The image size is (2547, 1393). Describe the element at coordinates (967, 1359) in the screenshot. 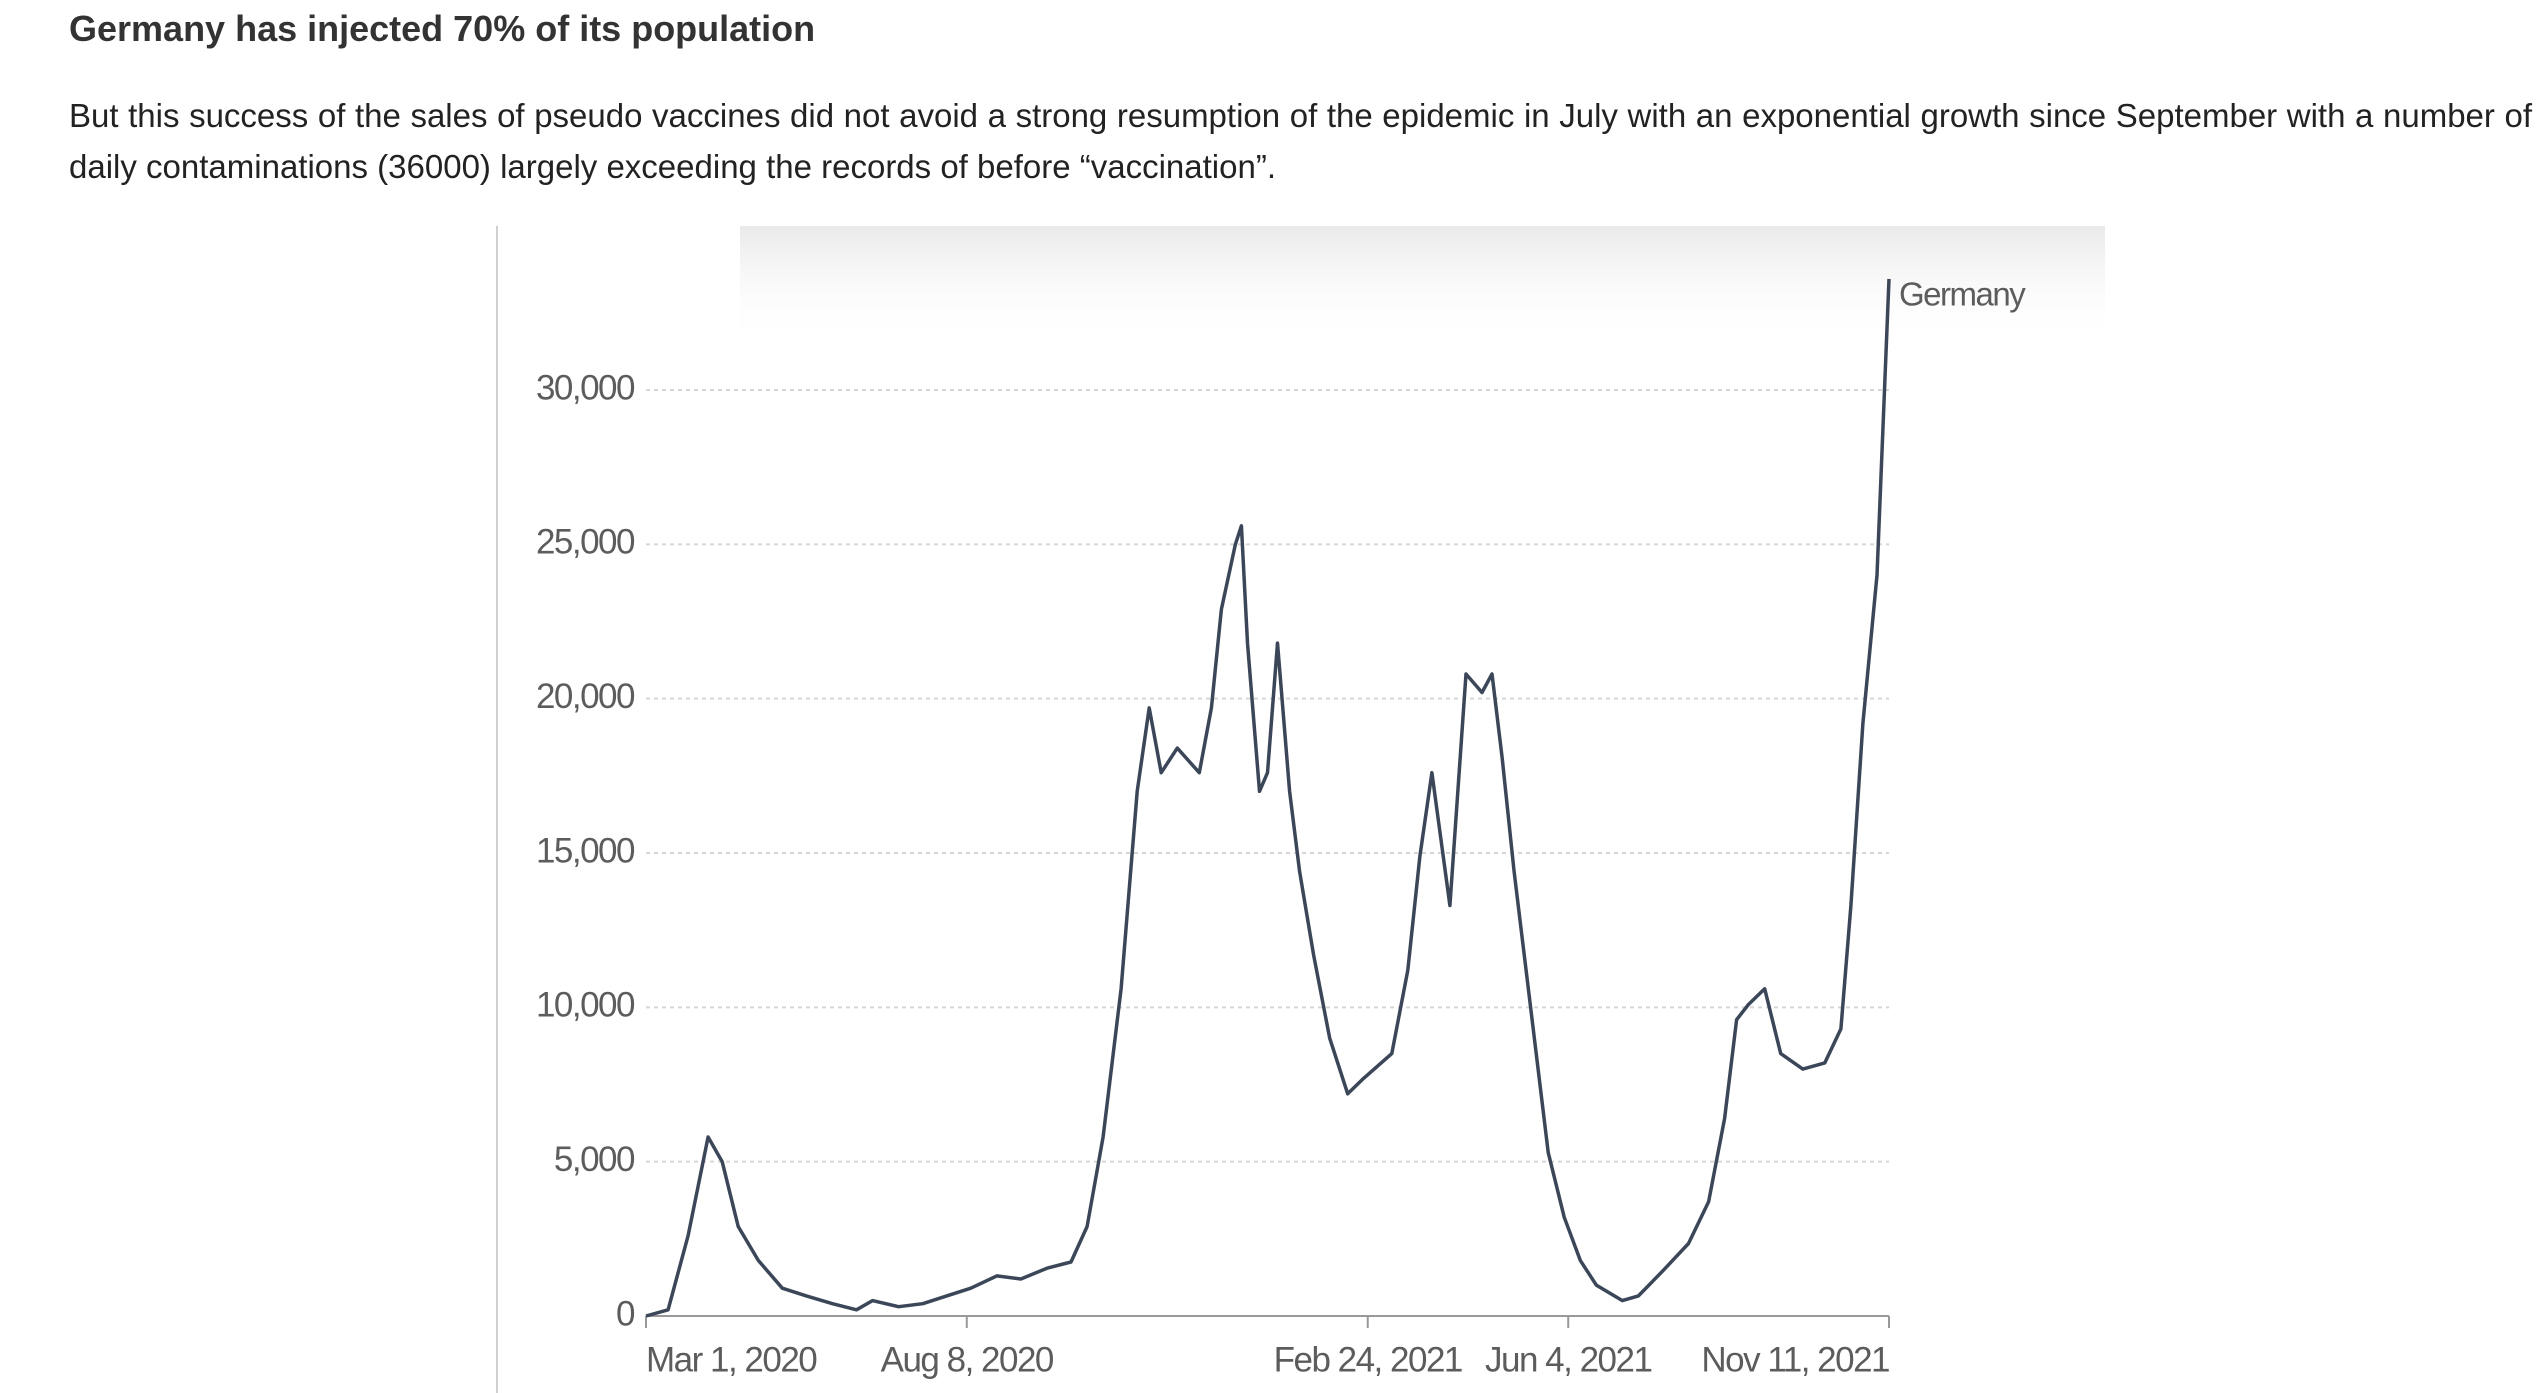

I see `x-tick-label: Aug 8, 2020` at that location.